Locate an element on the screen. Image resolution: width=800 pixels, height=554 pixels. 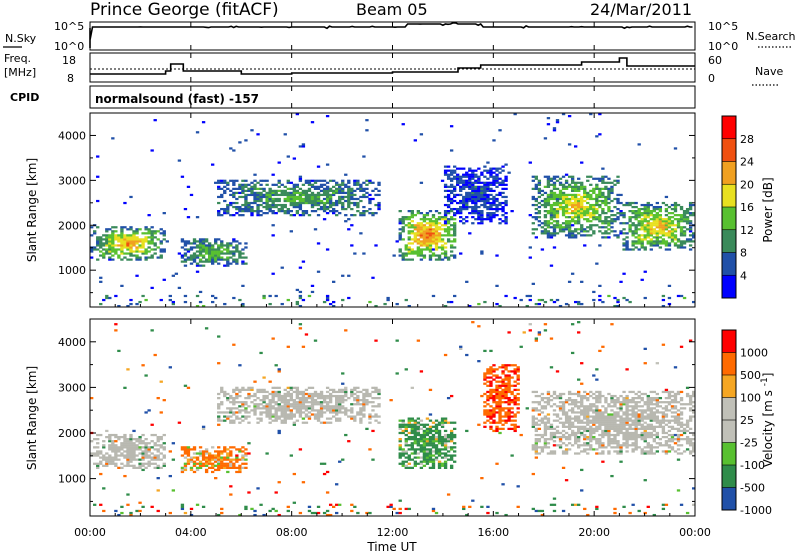
power-colorbar-title: Power [dB] is located at coordinates (768, 209).